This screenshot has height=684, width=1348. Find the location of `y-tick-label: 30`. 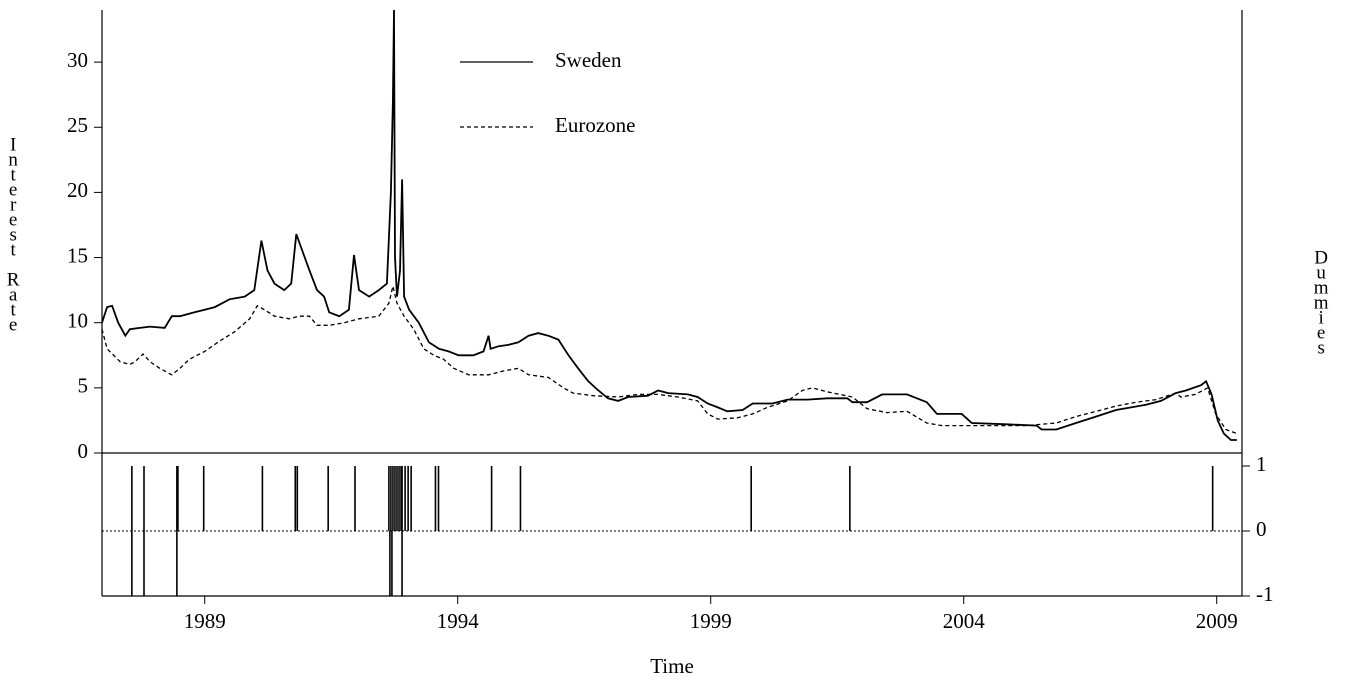

y-tick-label: 30 is located at coordinates (77, 60).